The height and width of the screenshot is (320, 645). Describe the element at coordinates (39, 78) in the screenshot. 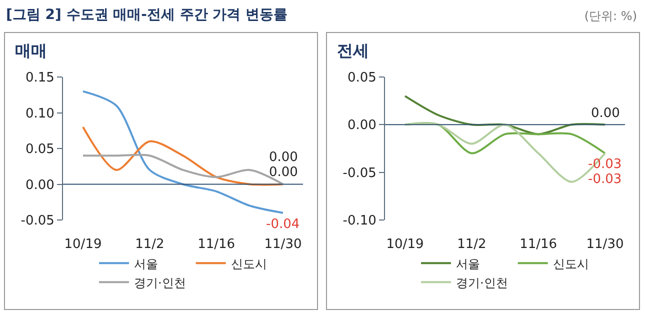

I see `y-tick-label: 0.15` at that location.